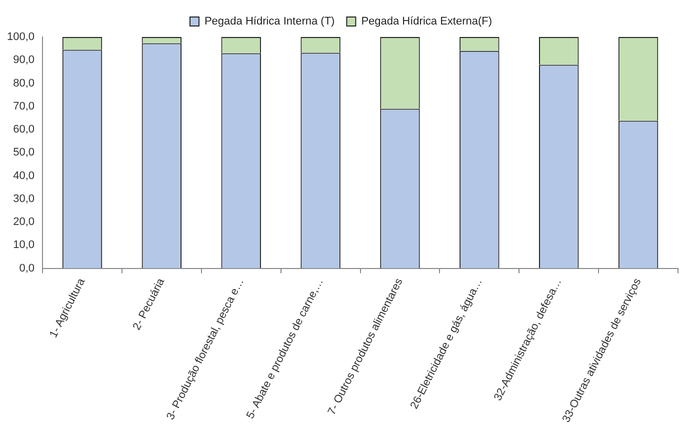 The height and width of the screenshot is (432, 690). What do you see at coordinates (24, 152) in the screenshot?
I see `y-tick-label: 50,0` at bounding box center [24, 152].